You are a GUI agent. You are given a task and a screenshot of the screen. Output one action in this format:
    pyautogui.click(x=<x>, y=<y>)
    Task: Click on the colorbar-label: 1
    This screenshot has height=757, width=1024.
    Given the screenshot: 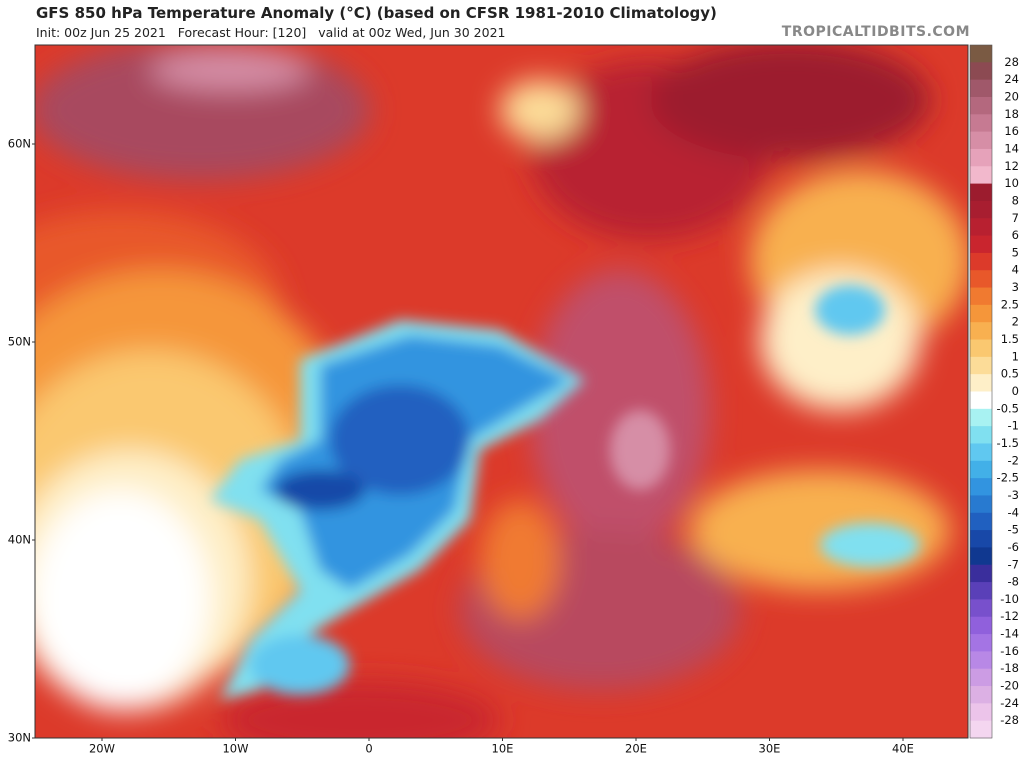 What is the action you would take?
    pyautogui.click(x=1015, y=356)
    